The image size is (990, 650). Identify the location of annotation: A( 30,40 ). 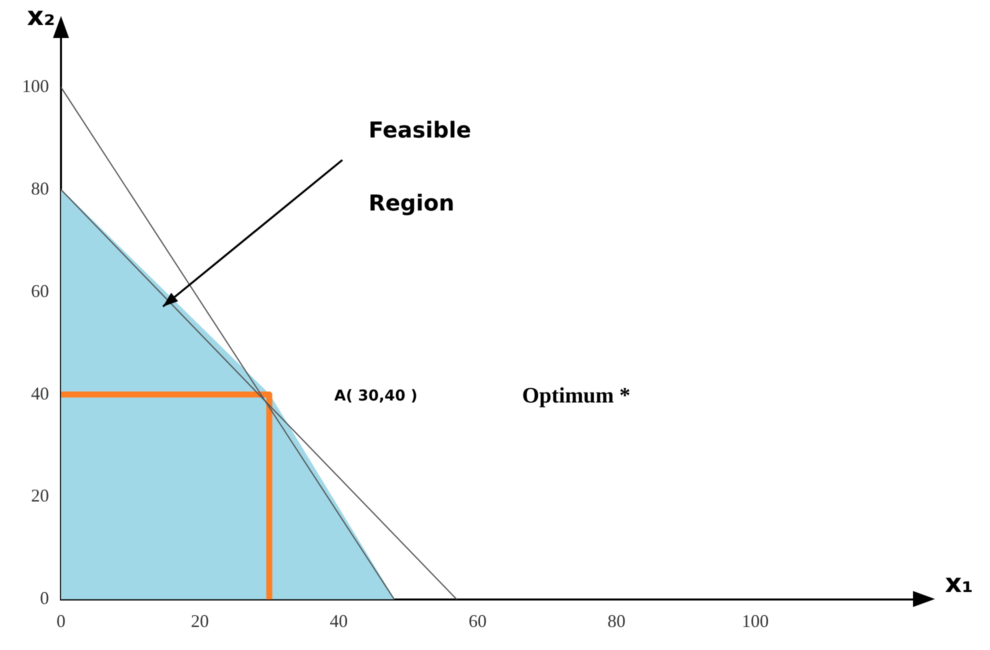
(376, 395).